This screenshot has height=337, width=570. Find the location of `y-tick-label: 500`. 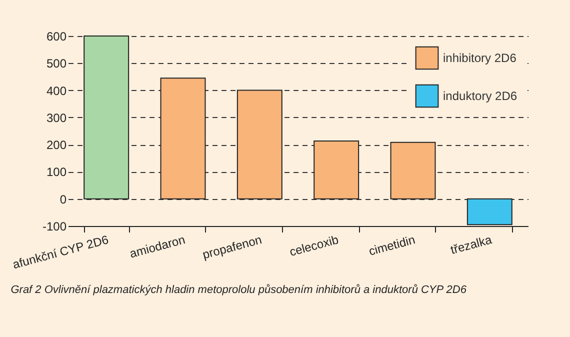

y-tick-label: 500 is located at coordinates (56, 63).